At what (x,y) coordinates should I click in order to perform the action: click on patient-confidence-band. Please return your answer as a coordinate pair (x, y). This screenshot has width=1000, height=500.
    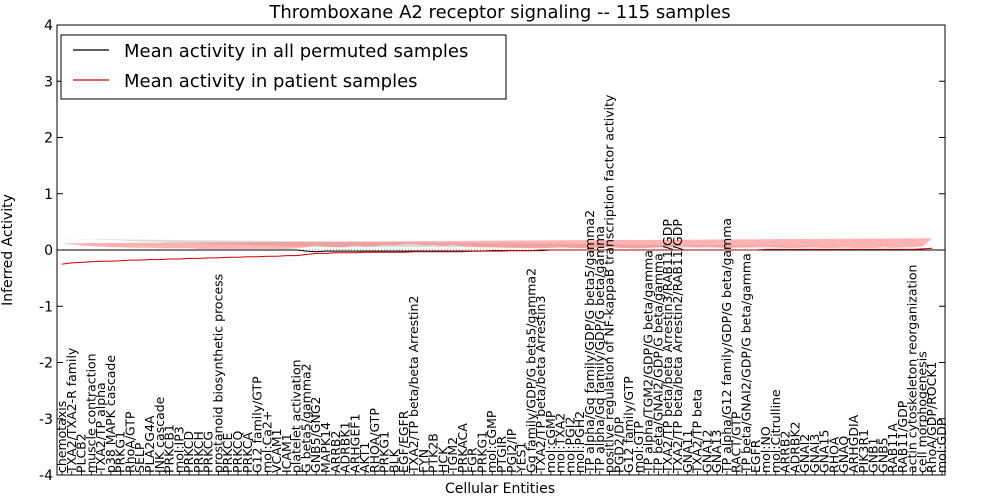
    Looking at the image, I should click on (497, 243).